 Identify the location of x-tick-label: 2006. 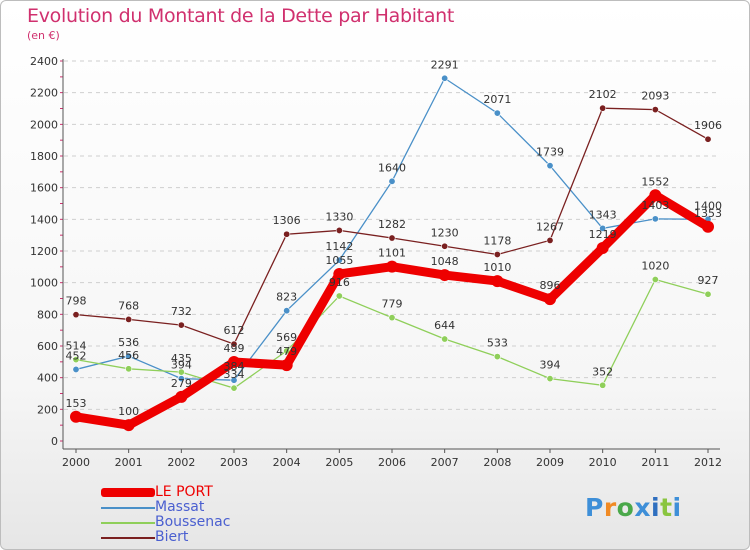
(392, 462).